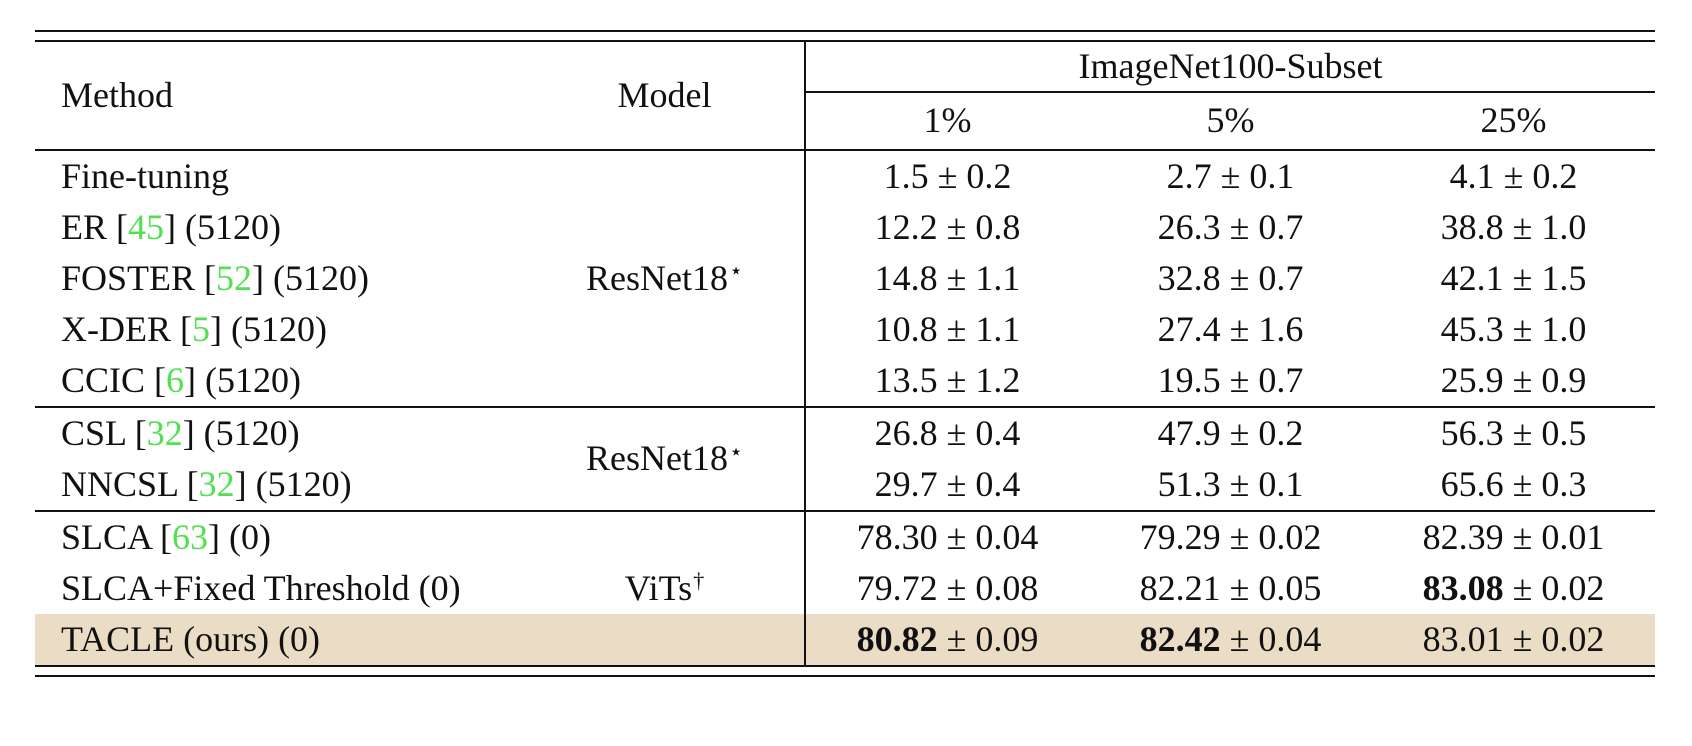 This screenshot has width=1692, height=746. I want to click on value-cell: 65.6 ± 0.3, so click(1514, 485).